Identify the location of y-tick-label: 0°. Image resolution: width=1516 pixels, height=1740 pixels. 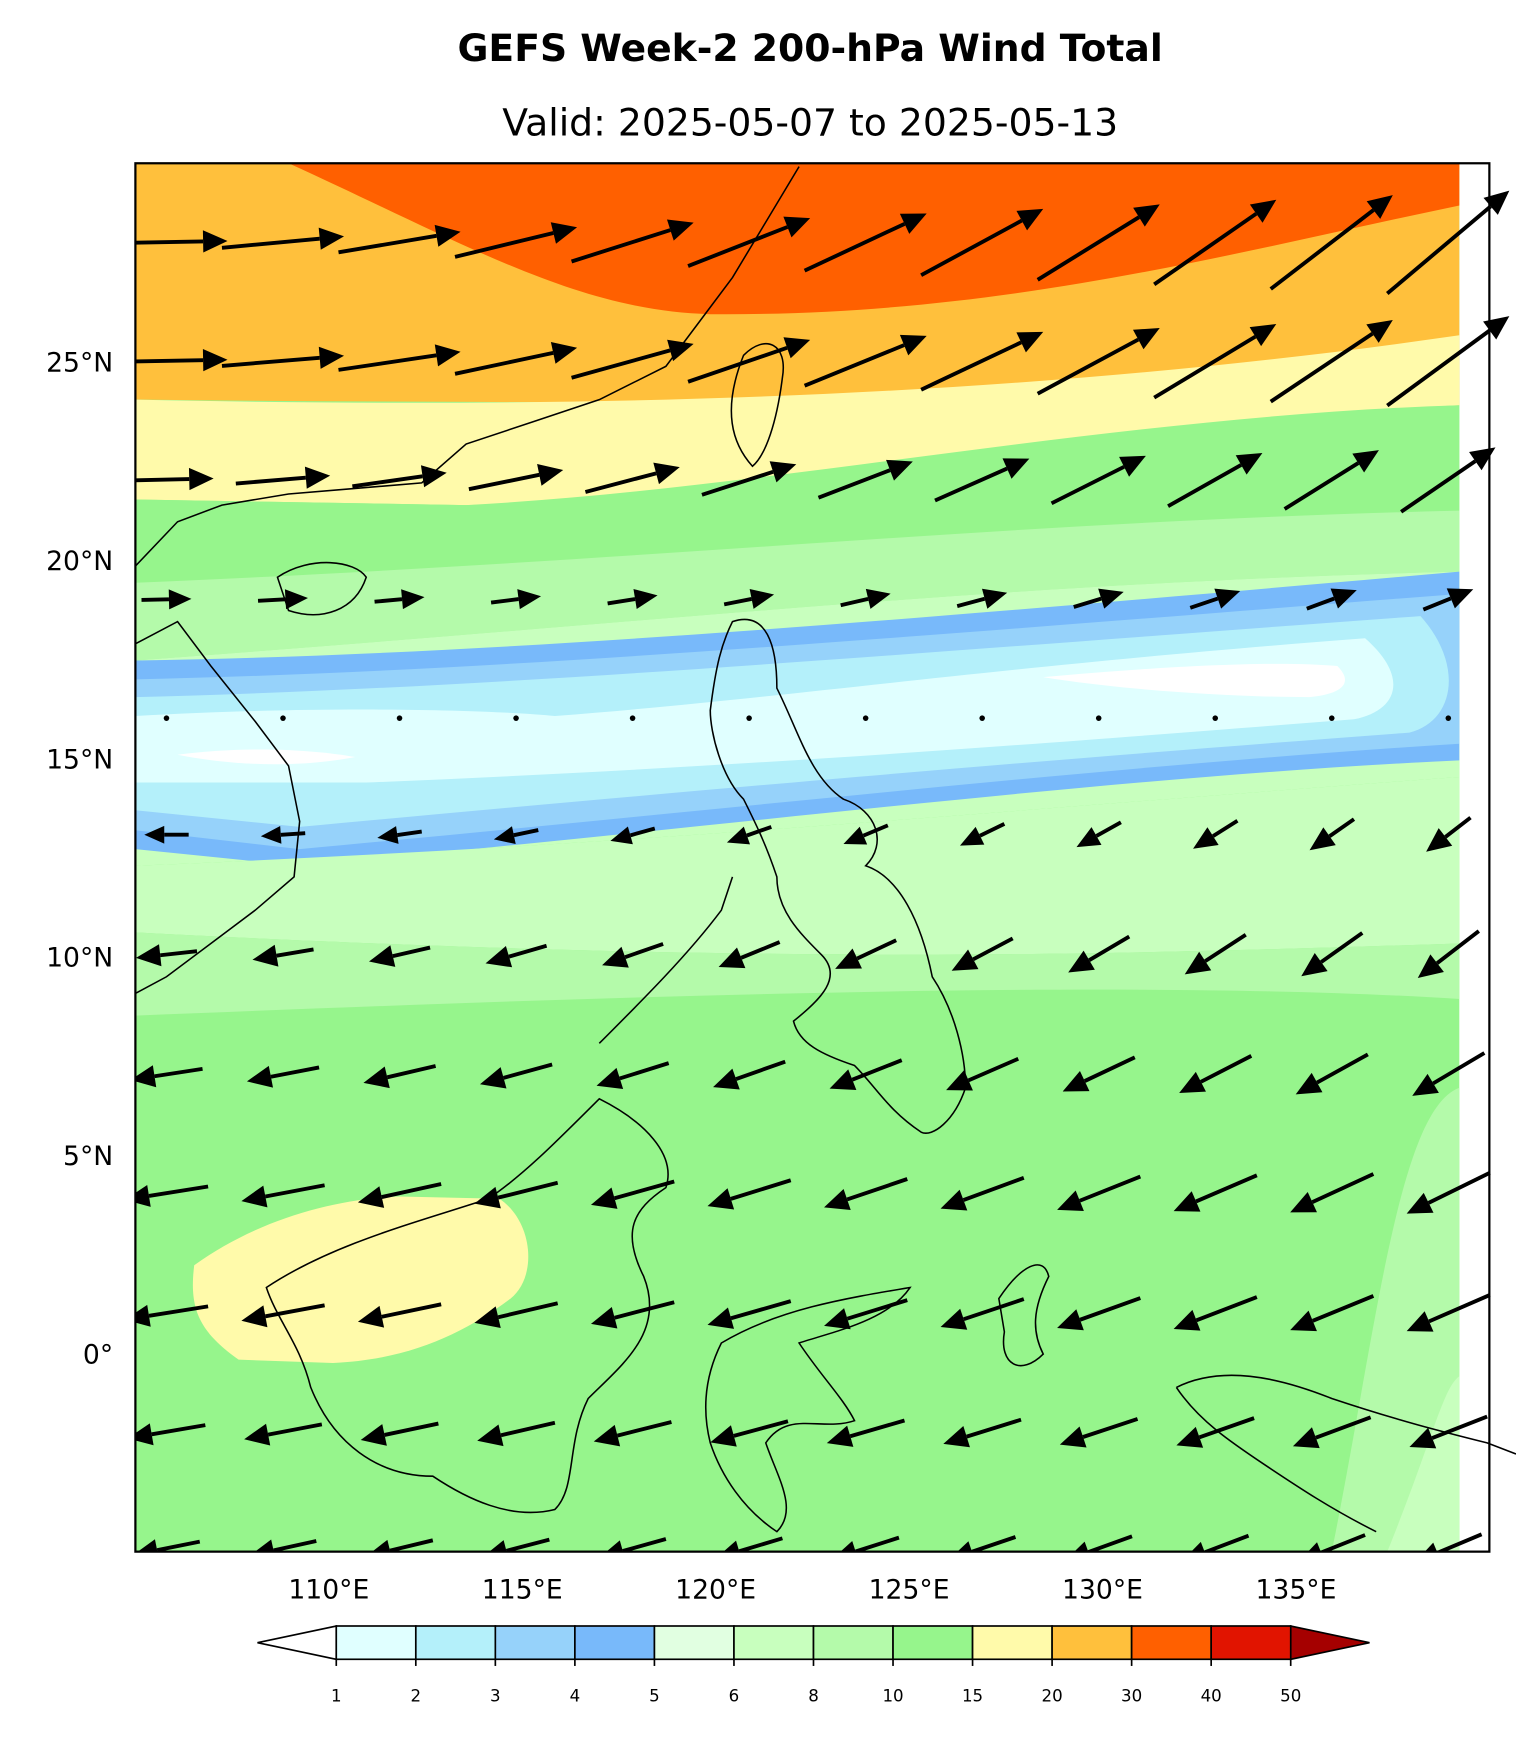
(98, 1354).